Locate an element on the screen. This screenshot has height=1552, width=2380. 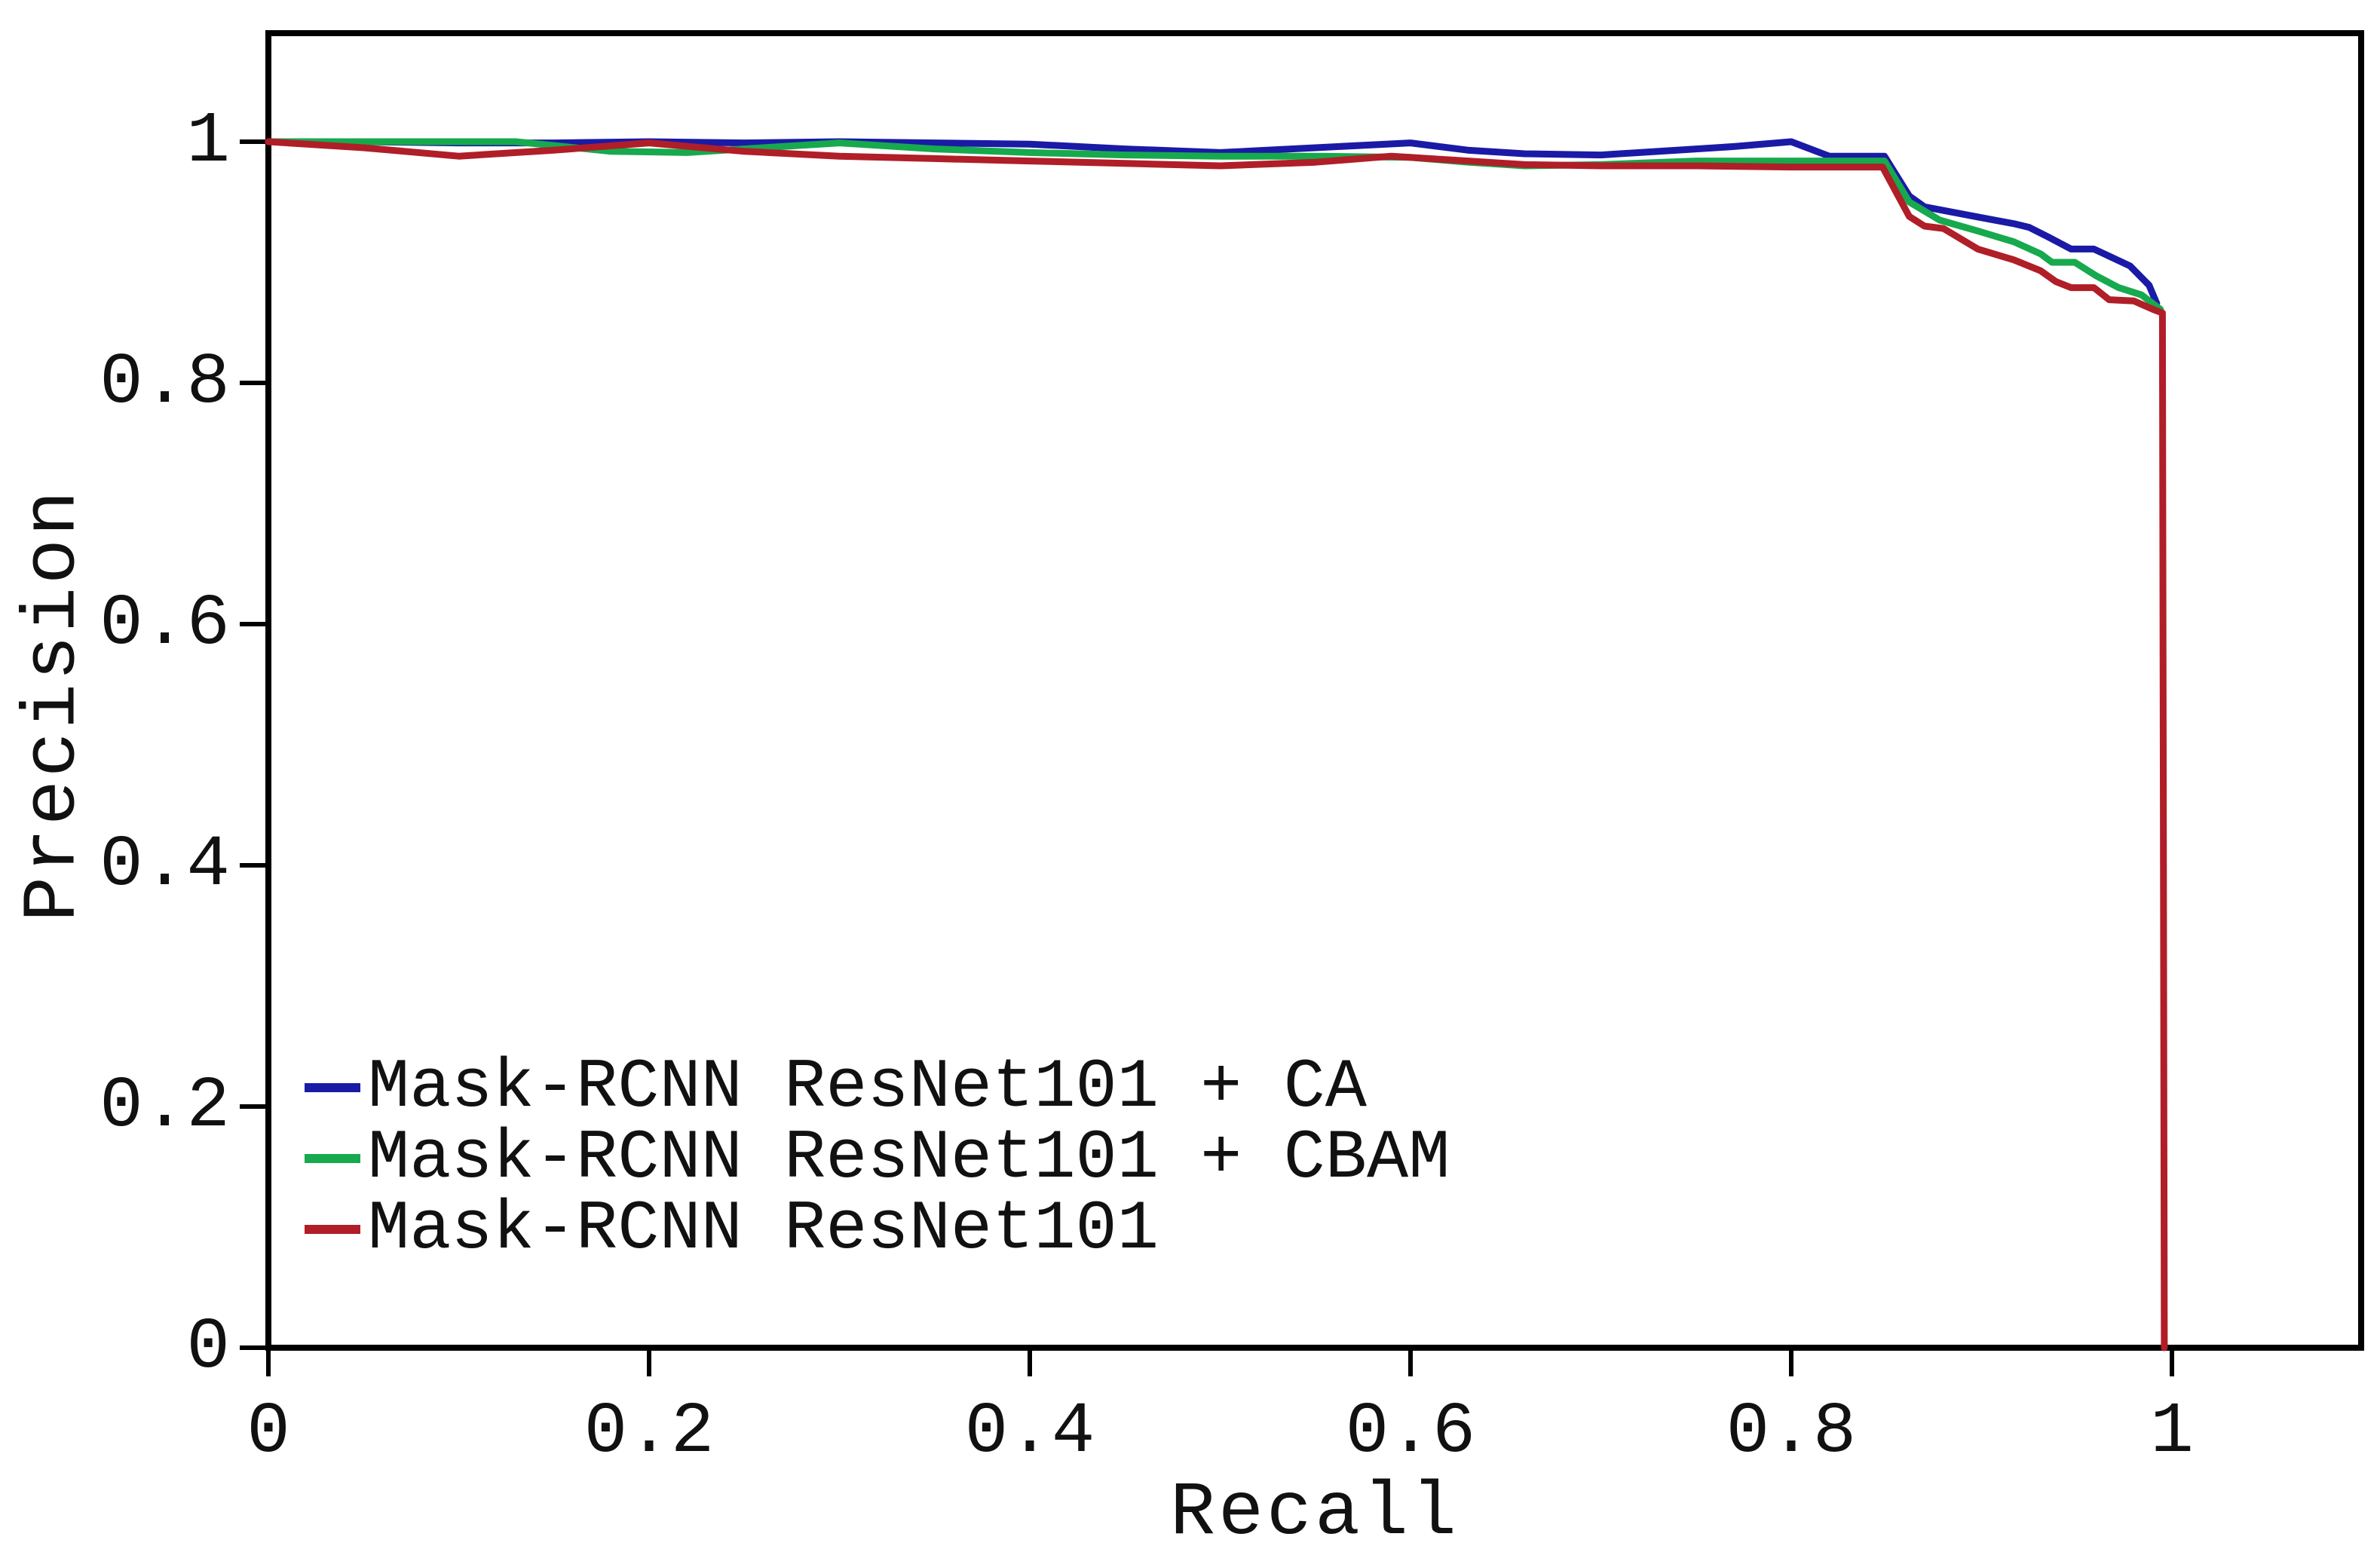
x-axis-title: Recall is located at coordinates (1314, 1511).